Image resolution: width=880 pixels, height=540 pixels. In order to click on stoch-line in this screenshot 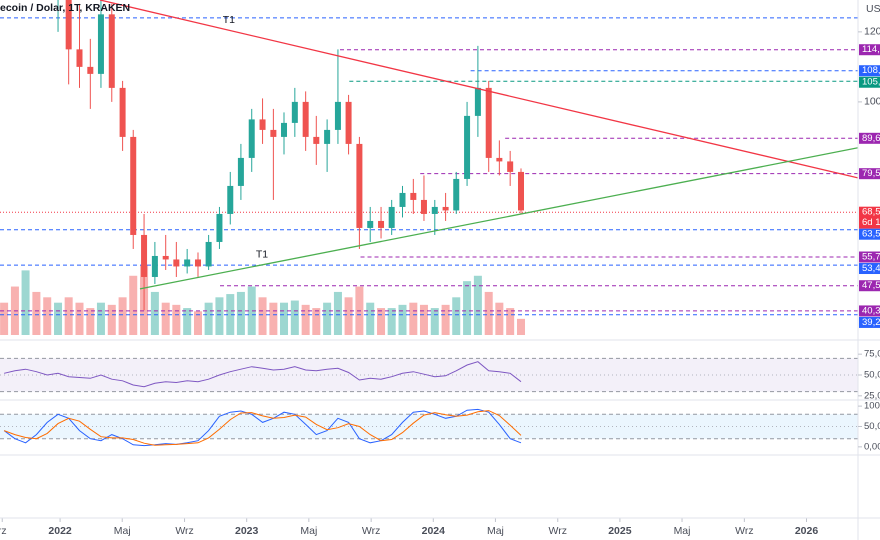, I will do `click(262, 427)`.